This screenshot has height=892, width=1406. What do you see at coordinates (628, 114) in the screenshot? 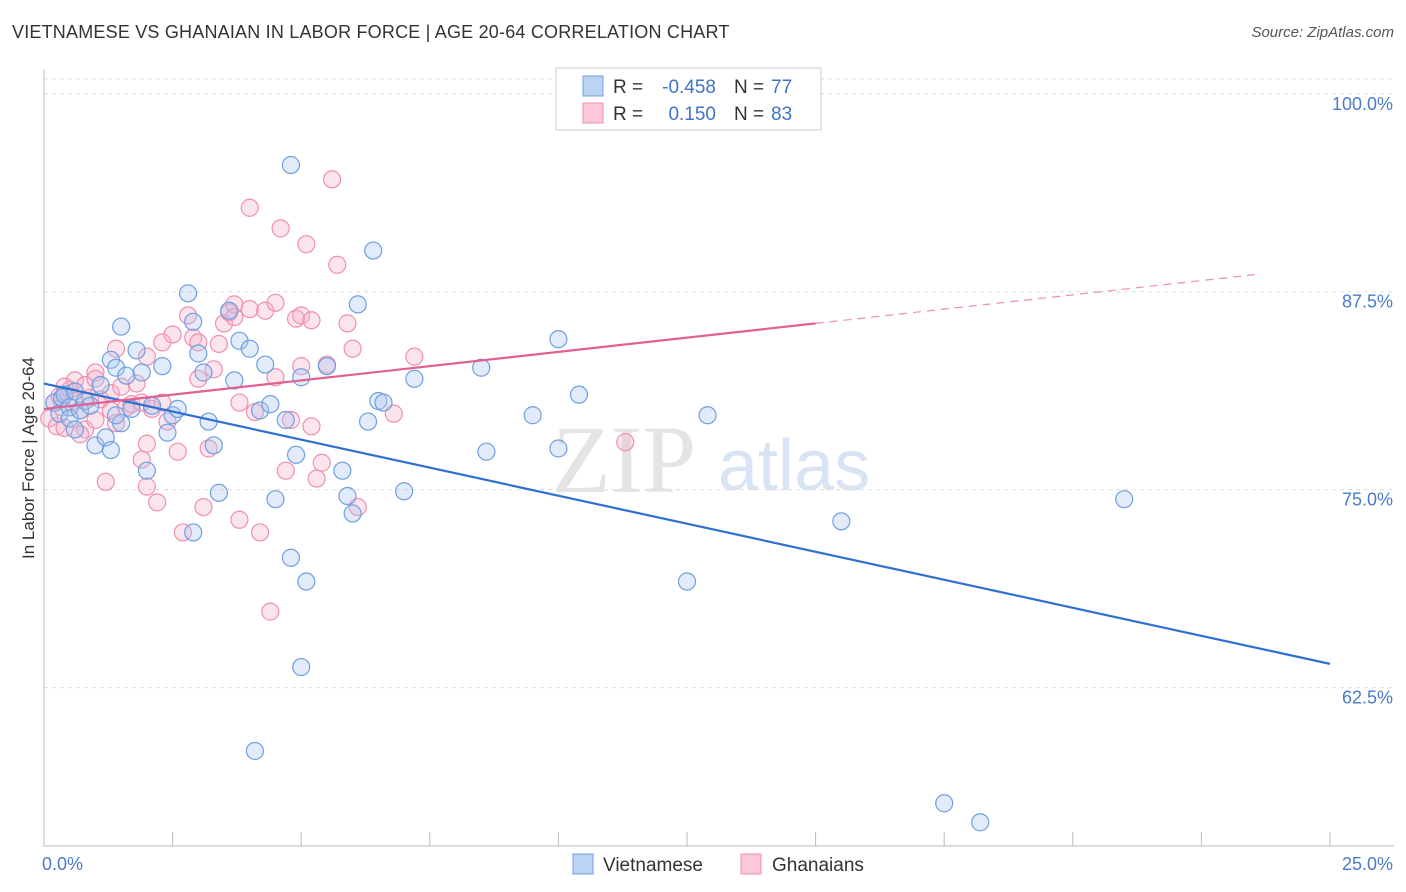
I see `legend-r-label-2: R =` at bounding box center [628, 114].